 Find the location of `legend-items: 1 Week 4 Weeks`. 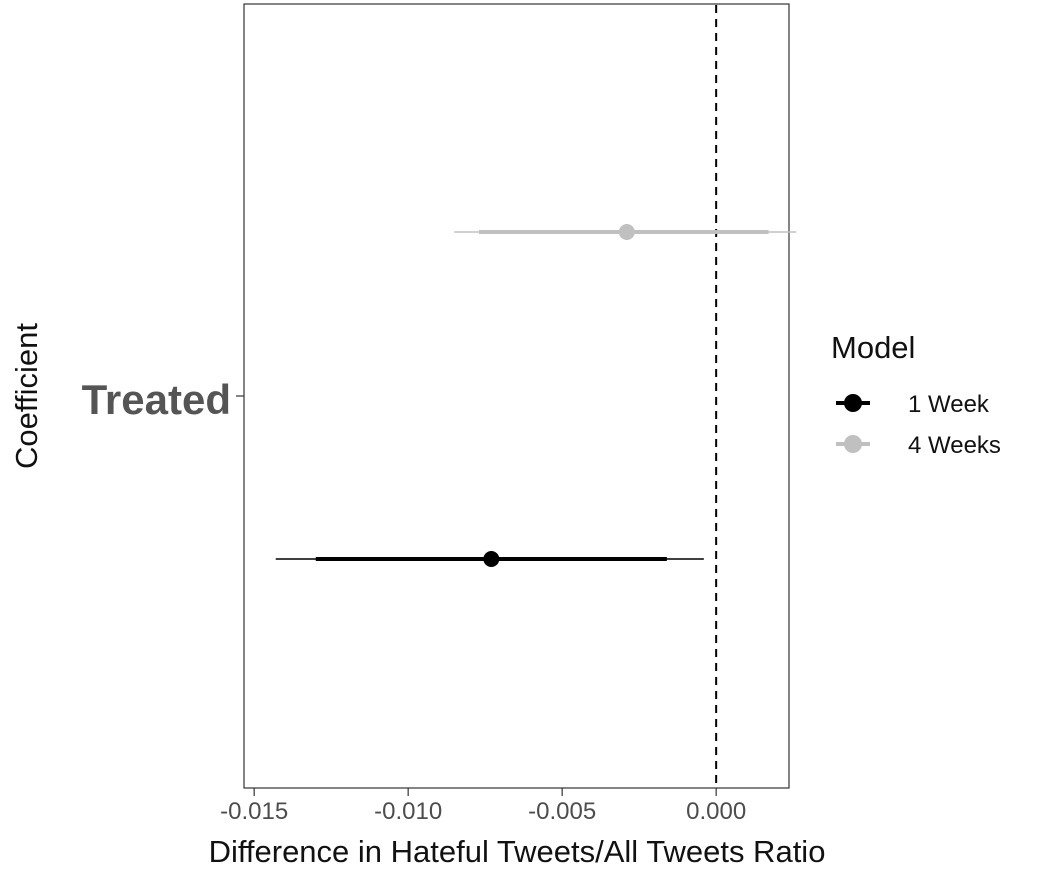

legend-items: 1 Week 4 Weeks is located at coordinates (918, 425).